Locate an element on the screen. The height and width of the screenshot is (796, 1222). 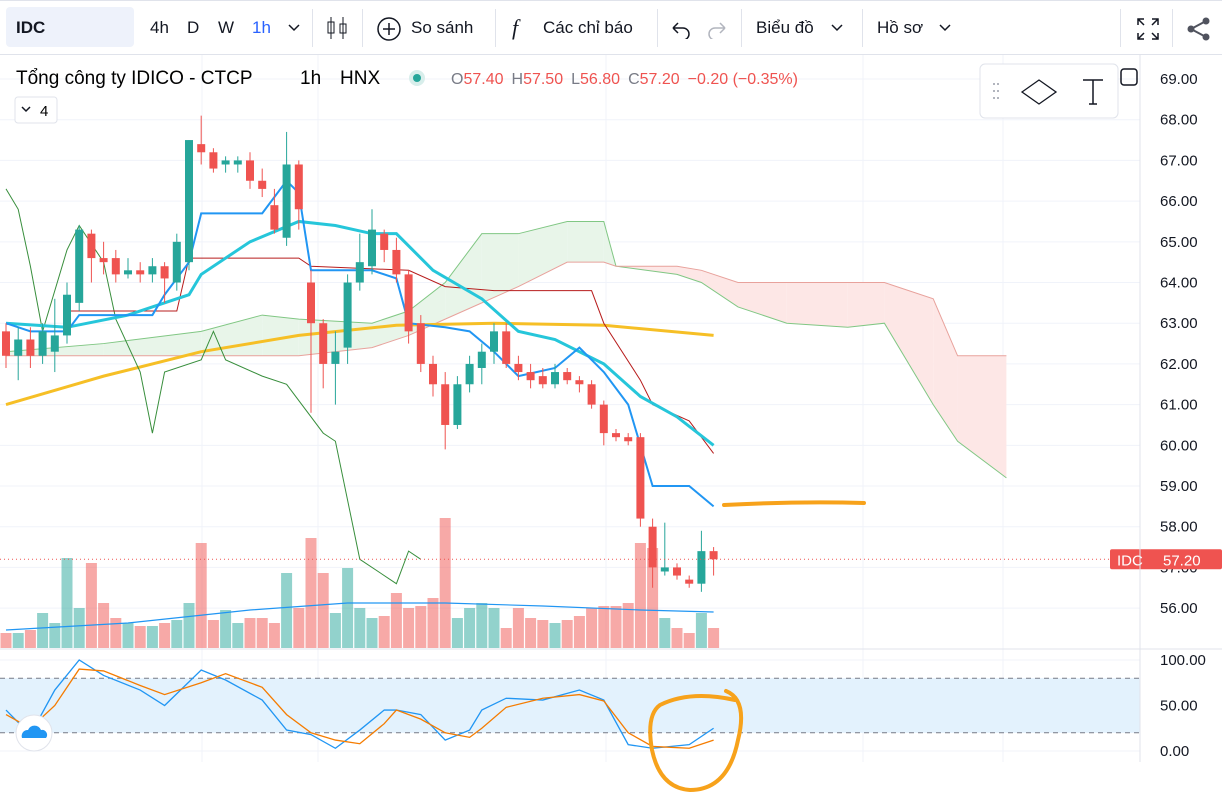
line is located at coordinates (506, 309).